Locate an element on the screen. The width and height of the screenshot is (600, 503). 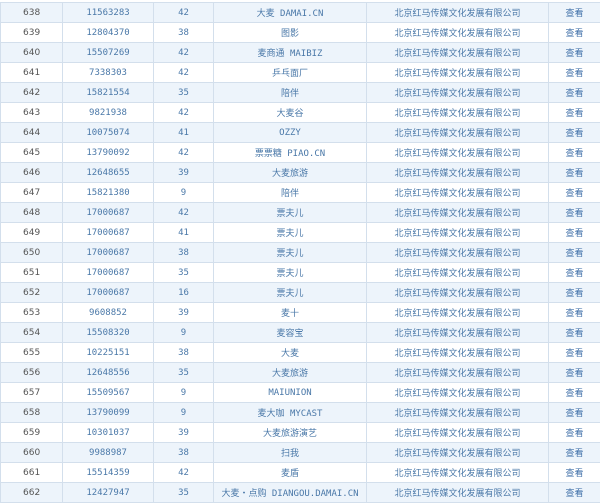
row-number: 659 is located at coordinates (32, 433).